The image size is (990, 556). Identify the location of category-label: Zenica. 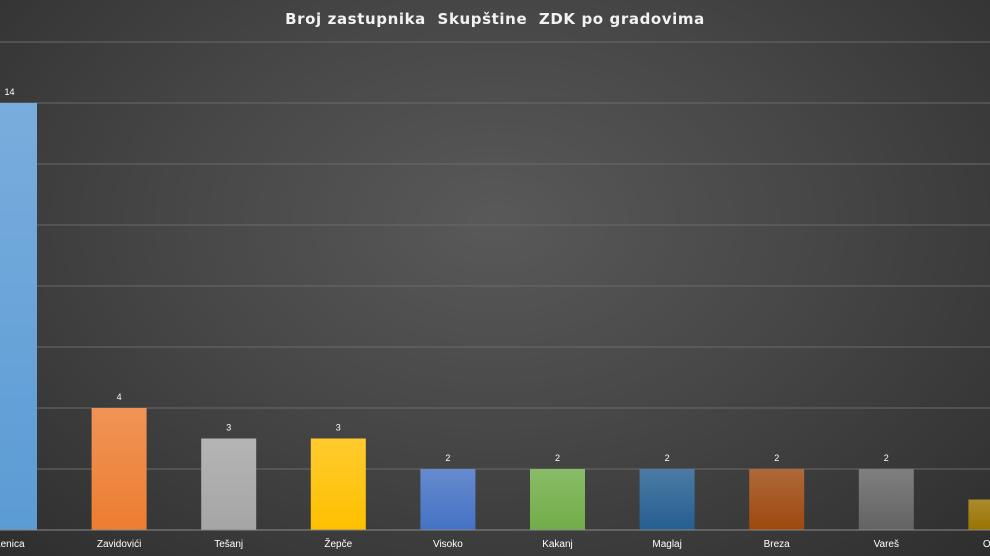
(12, 544).